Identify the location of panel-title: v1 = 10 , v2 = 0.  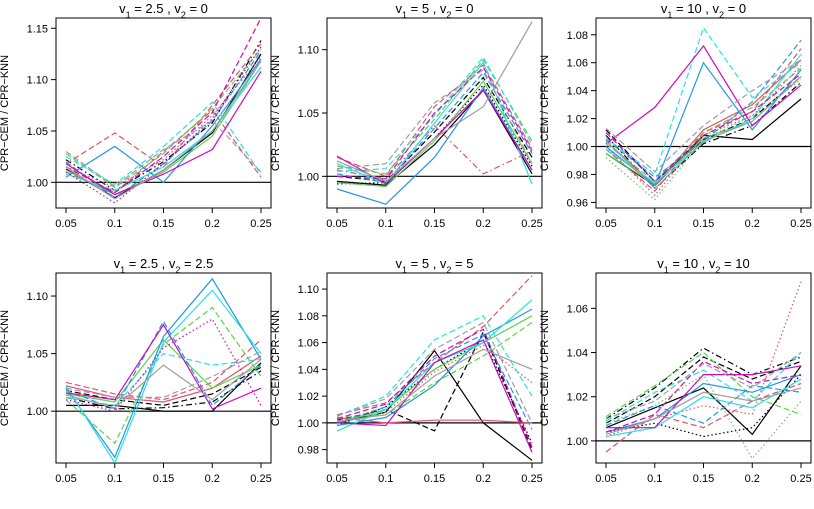
(703, 10).